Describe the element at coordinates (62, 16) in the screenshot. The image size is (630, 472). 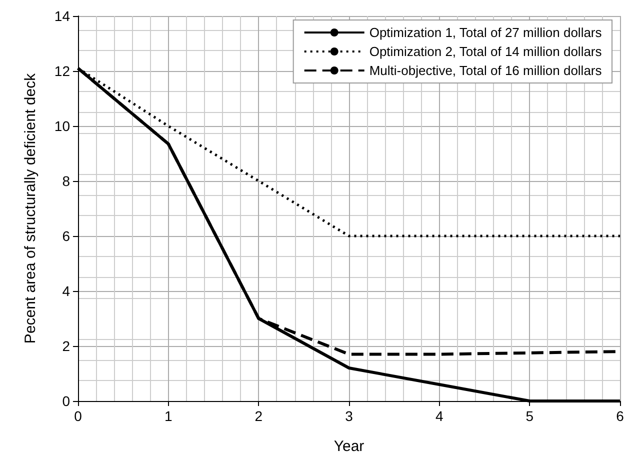
I see `y-tick-label: 14` at that location.